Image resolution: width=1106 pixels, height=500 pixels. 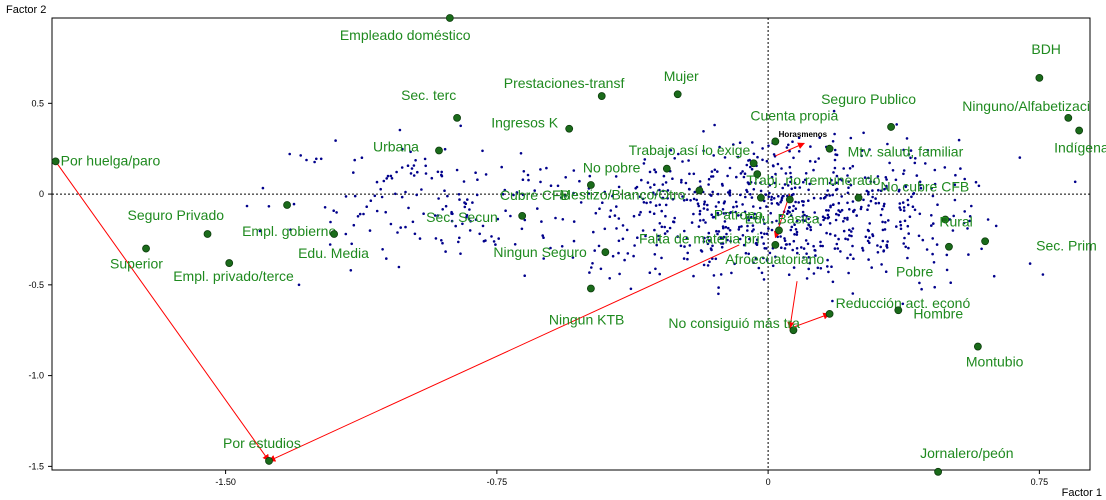 What do you see at coordinates (955, 221) in the screenshot?
I see `category-label: Rural` at bounding box center [955, 221].